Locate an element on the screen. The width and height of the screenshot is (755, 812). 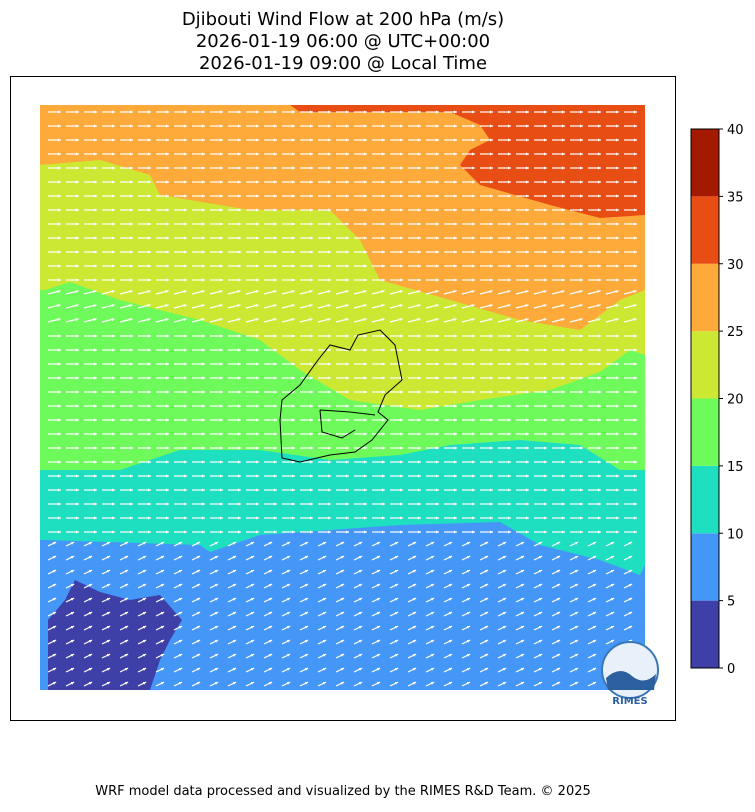
logo-wave is located at coordinates (631, 680).